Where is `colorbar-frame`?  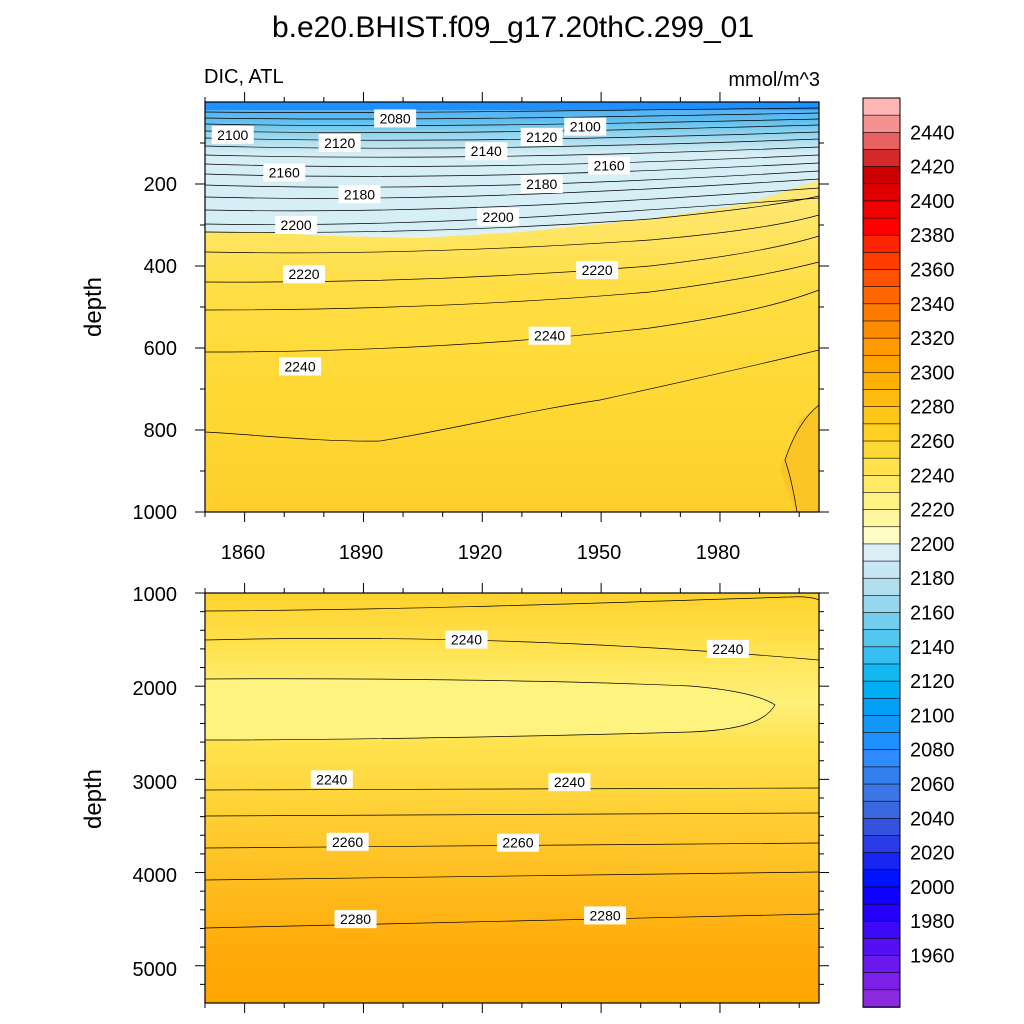 colorbar-frame is located at coordinates (881, 552).